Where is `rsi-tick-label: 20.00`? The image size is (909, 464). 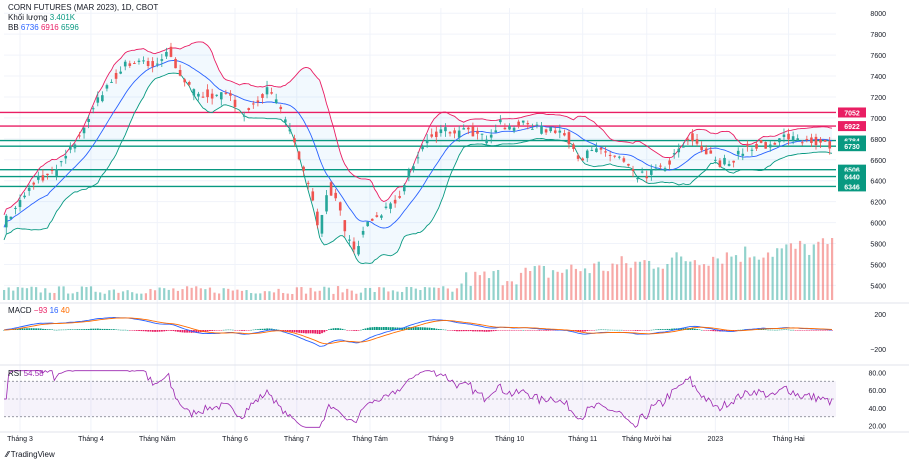 rsi-tick-label: 20.00 is located at coordinates (877, 427).